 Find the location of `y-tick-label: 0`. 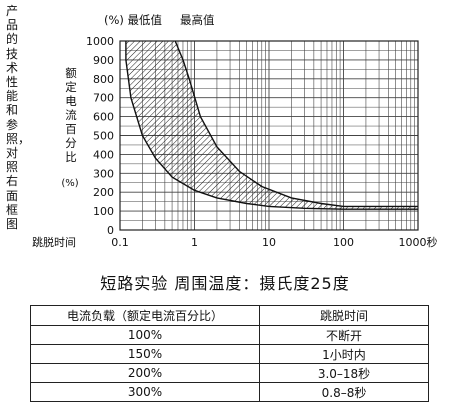

y-tick-label: 0 is located at coordinates (110, 230).